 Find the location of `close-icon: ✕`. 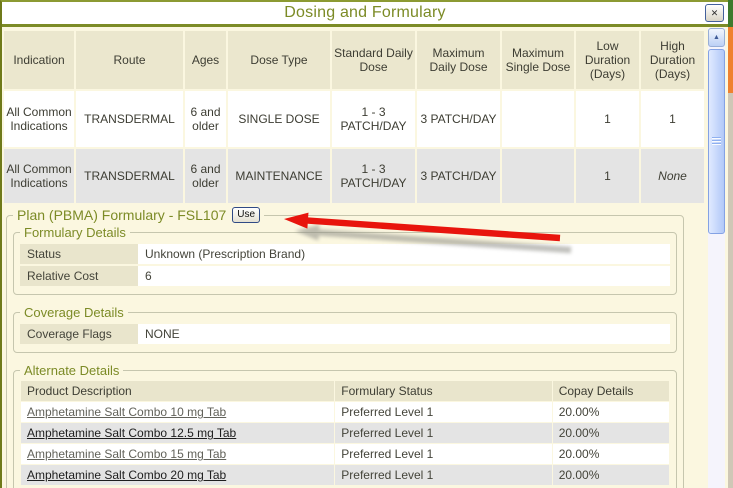

close-icon: ✕ is located at coordinates (714, 12).